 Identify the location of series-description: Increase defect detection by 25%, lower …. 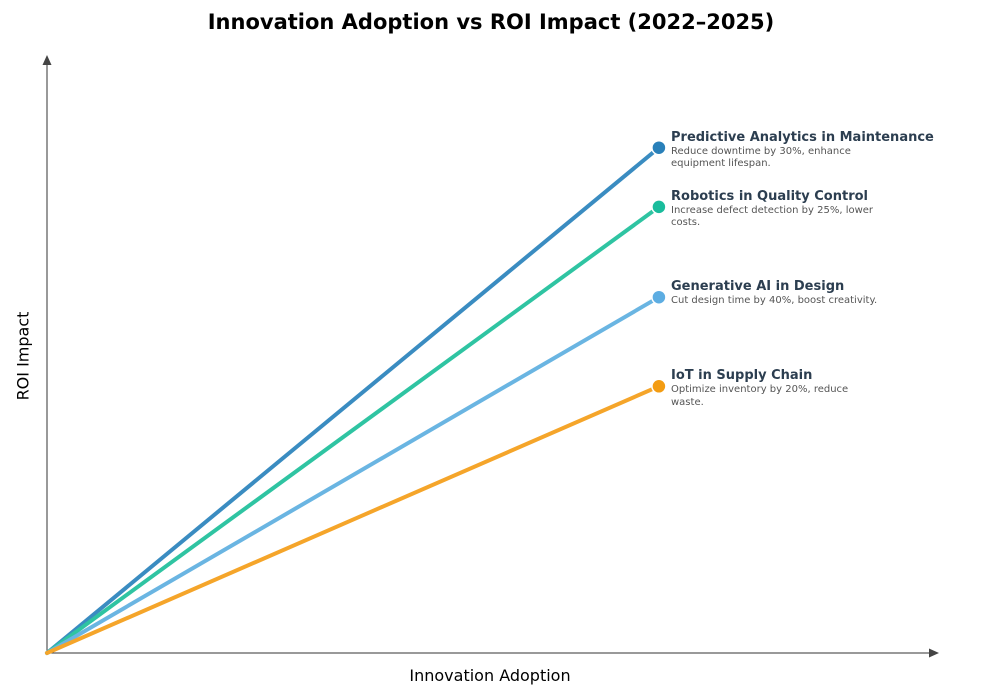
(772, 216).